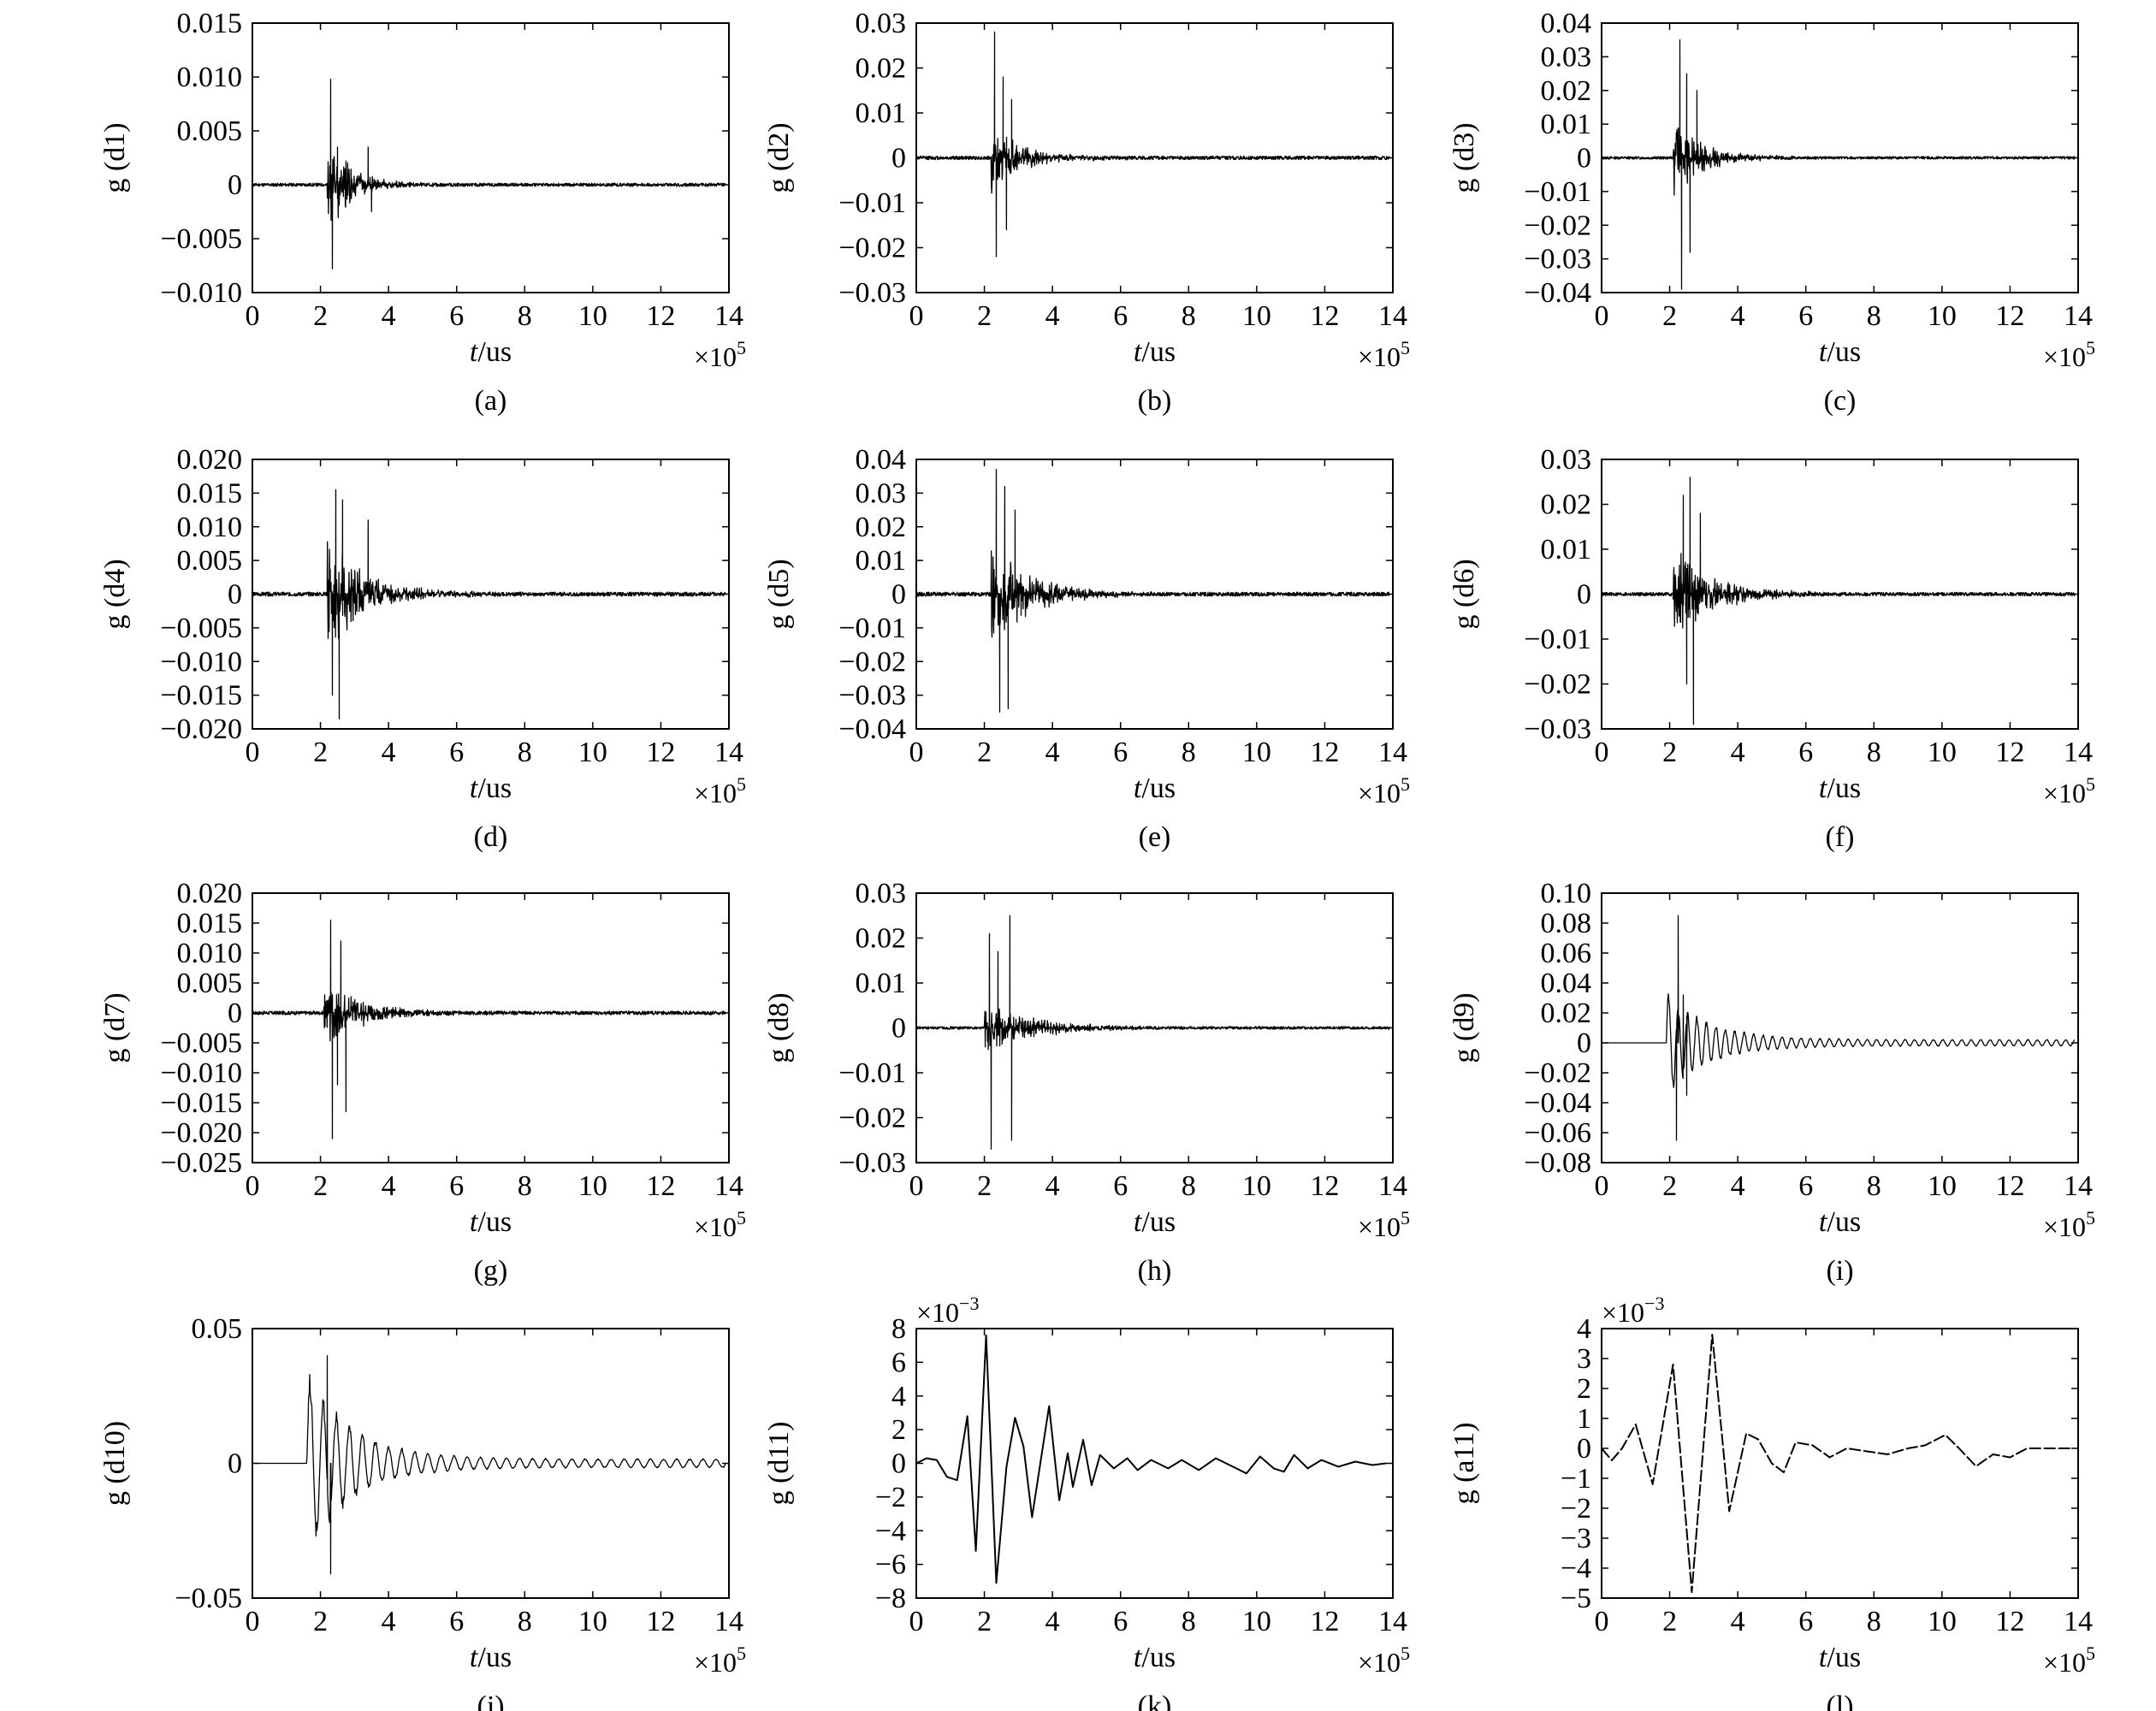 The width and height of the screenshot is (2156, 1711). What do you see at coordinates (491, 401) in the screenshot?
I see `panel-label: (a)` at bounding box center [491, 401].